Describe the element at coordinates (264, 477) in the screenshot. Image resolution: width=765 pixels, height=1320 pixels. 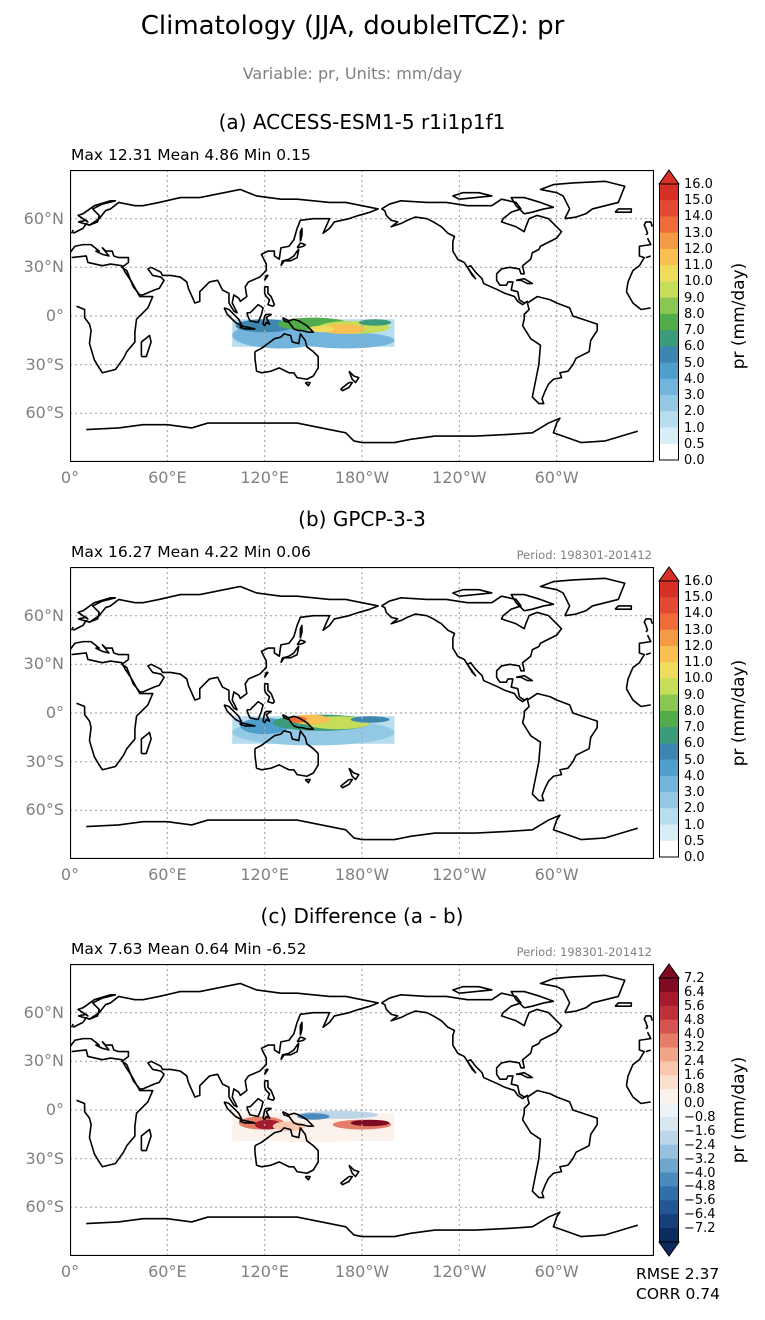
I see `lon-tick-label: 120°E` at that location.